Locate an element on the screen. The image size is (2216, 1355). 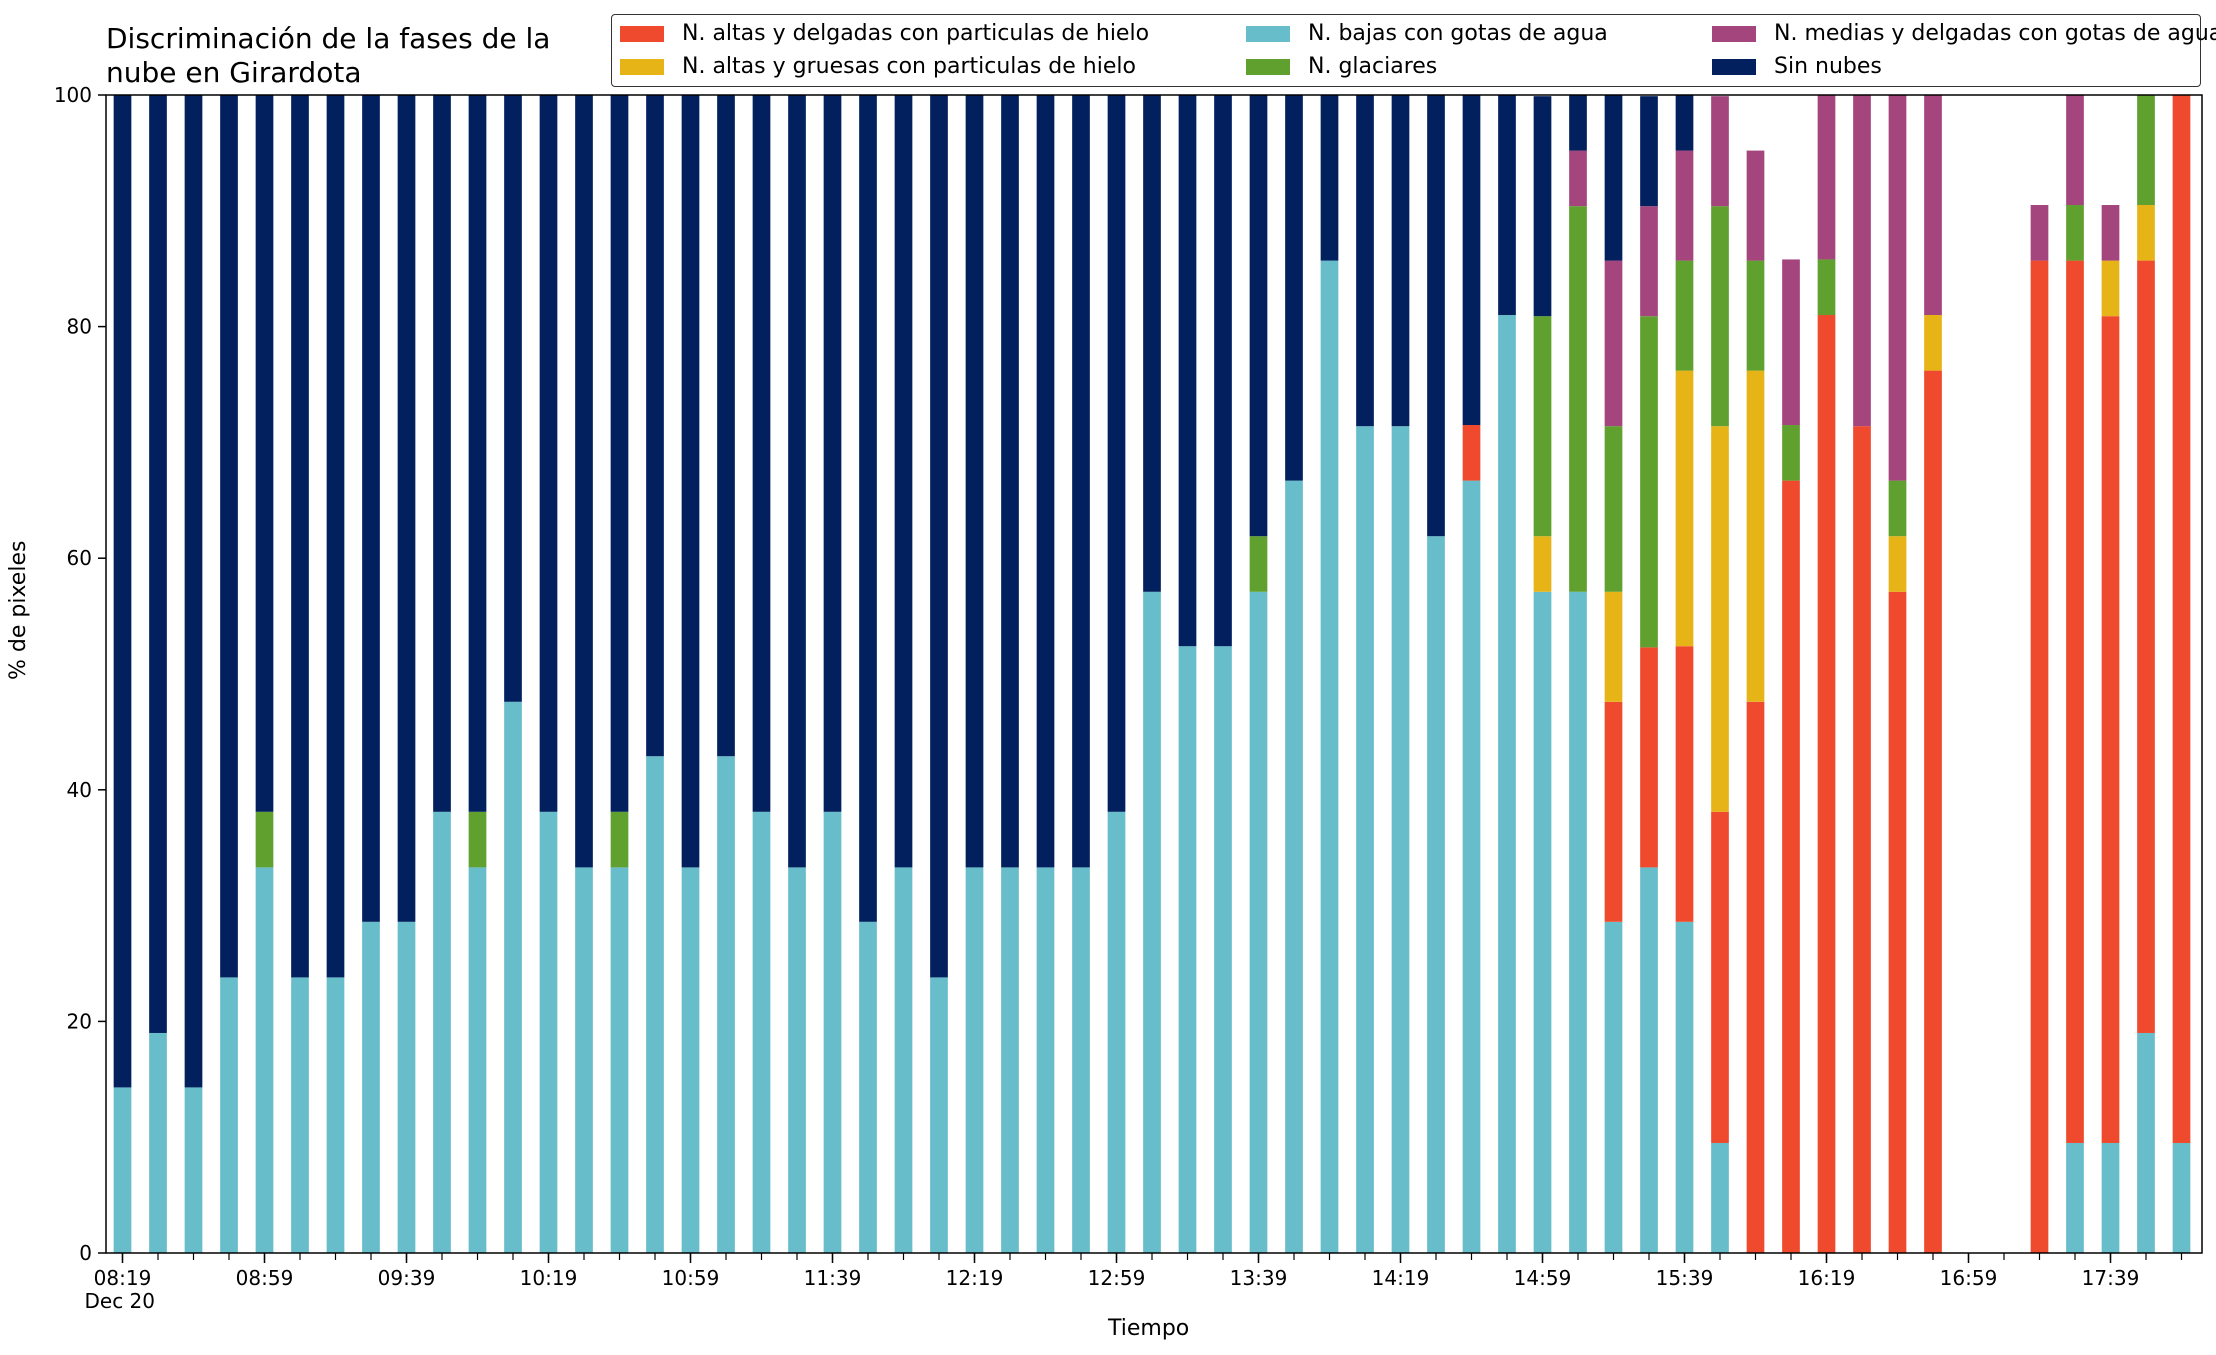
x-axis-label: Tiempo is located at coordinates (1149, 1328).